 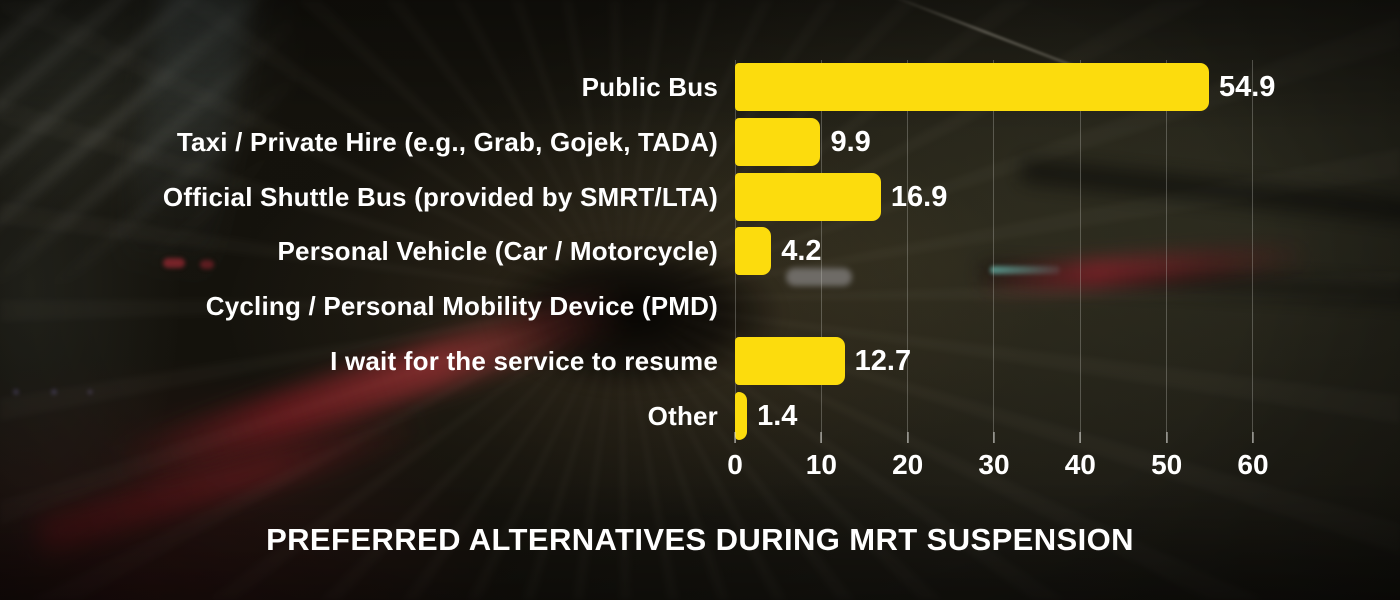 I want to click on value-label: 4.2, so click(x=801, y=251).